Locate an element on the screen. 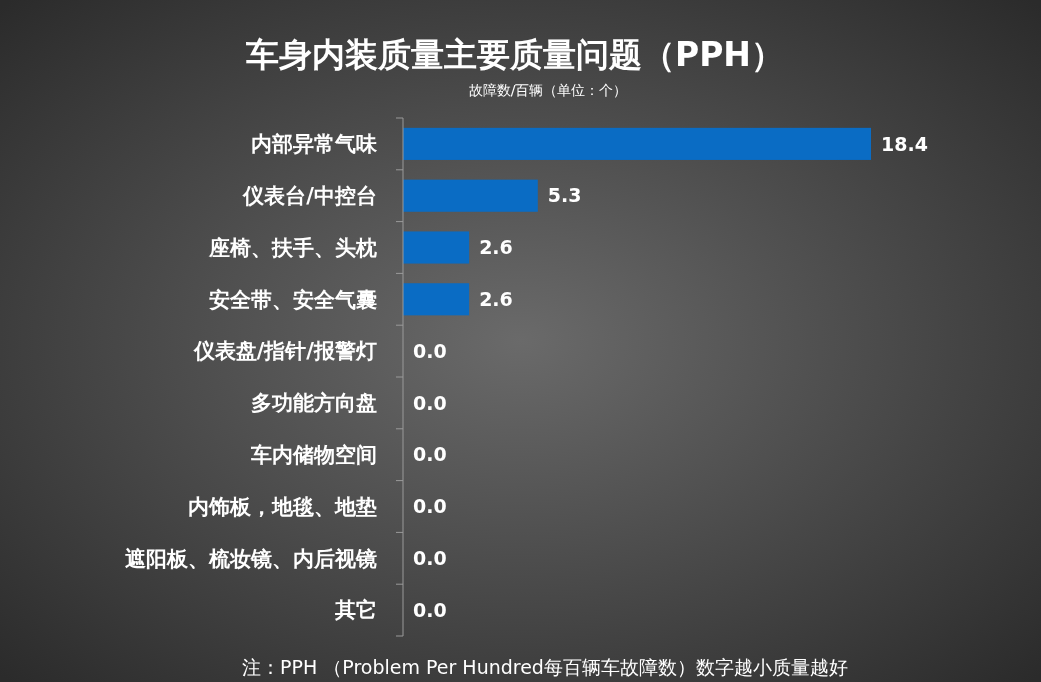 The width and height of the screenshot is (1041, 682). y-tick-label: 内饰板，地毯、地垫 is located at coordinates (282, 506).